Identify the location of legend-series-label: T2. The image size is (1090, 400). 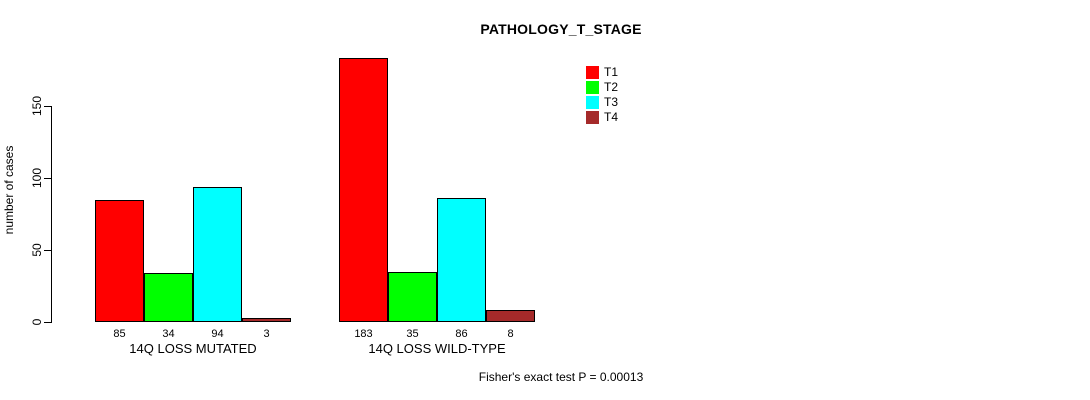
(611, 87).